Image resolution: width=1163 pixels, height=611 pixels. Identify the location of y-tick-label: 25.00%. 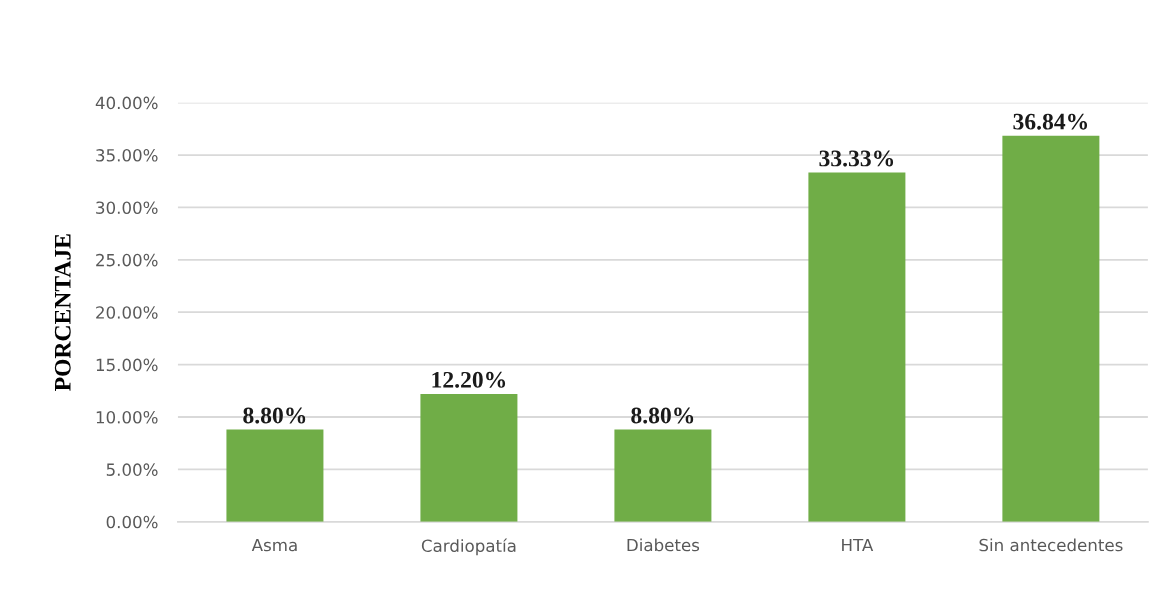
(127, 260).